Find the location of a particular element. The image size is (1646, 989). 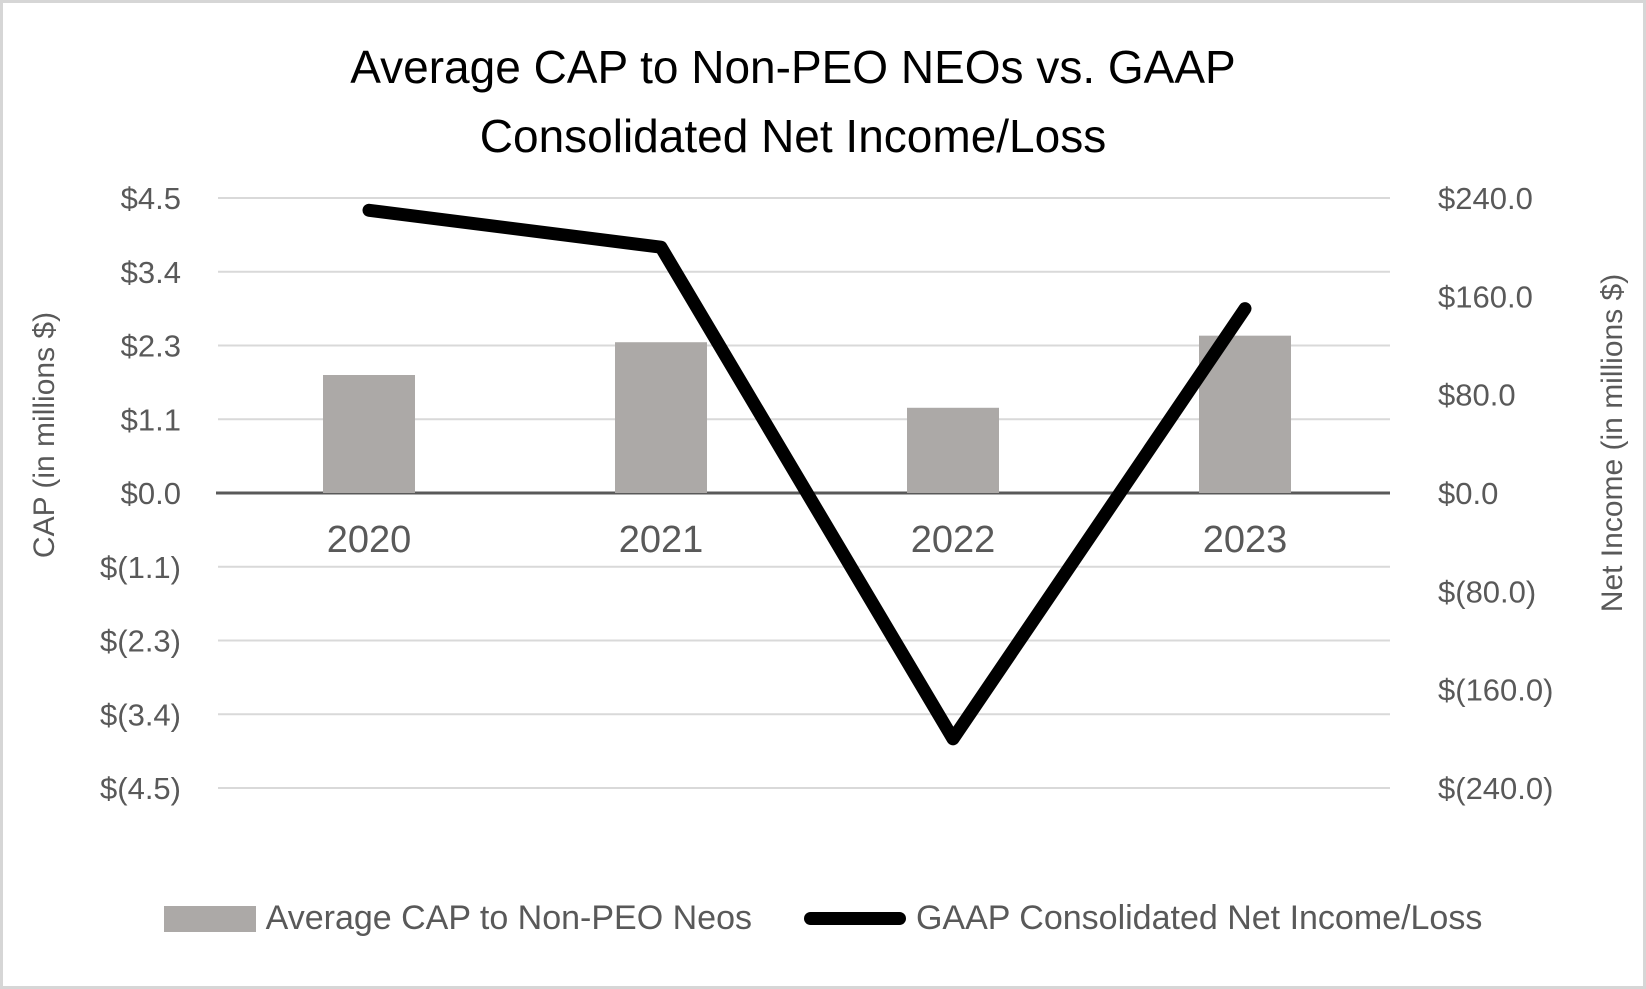

right-axis-tick-label: $(160.0) is located at coordinates (1495, 690).